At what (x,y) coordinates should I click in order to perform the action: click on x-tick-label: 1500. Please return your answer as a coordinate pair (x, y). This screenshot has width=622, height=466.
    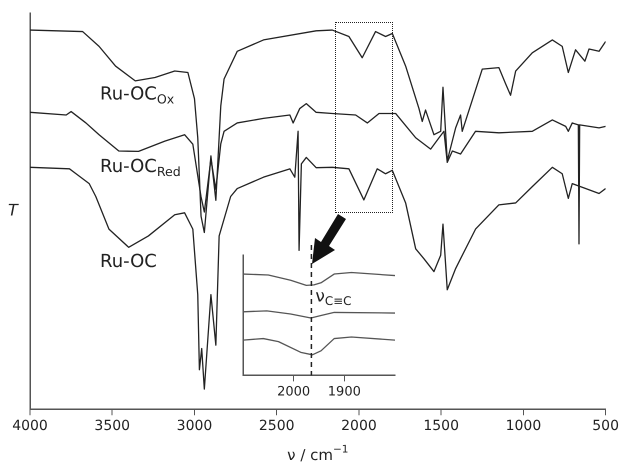
    Looking at the image, I should click on (441, 426).